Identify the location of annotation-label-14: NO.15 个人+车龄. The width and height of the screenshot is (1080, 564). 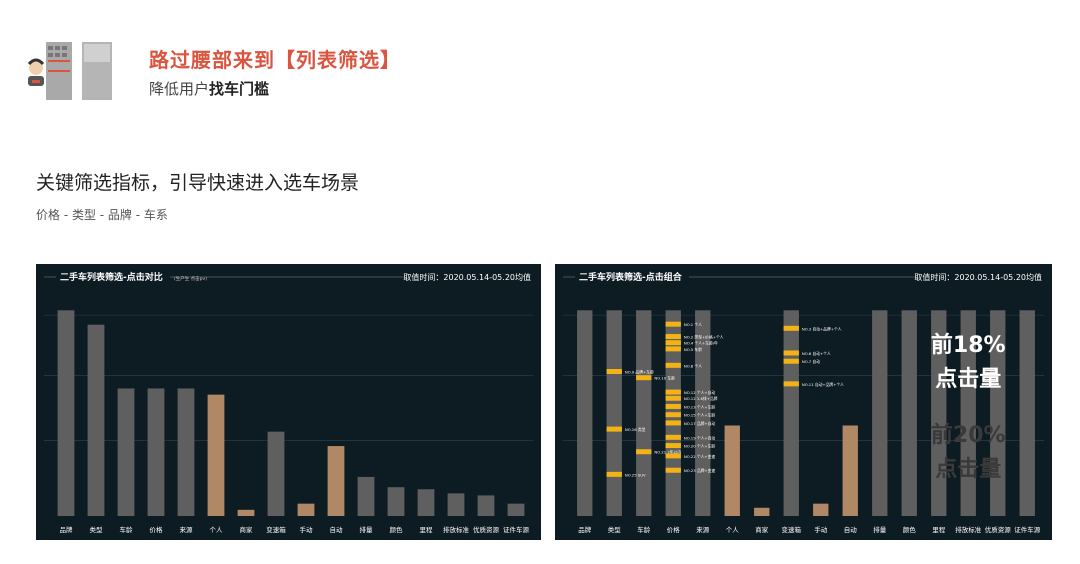
(699, 415).